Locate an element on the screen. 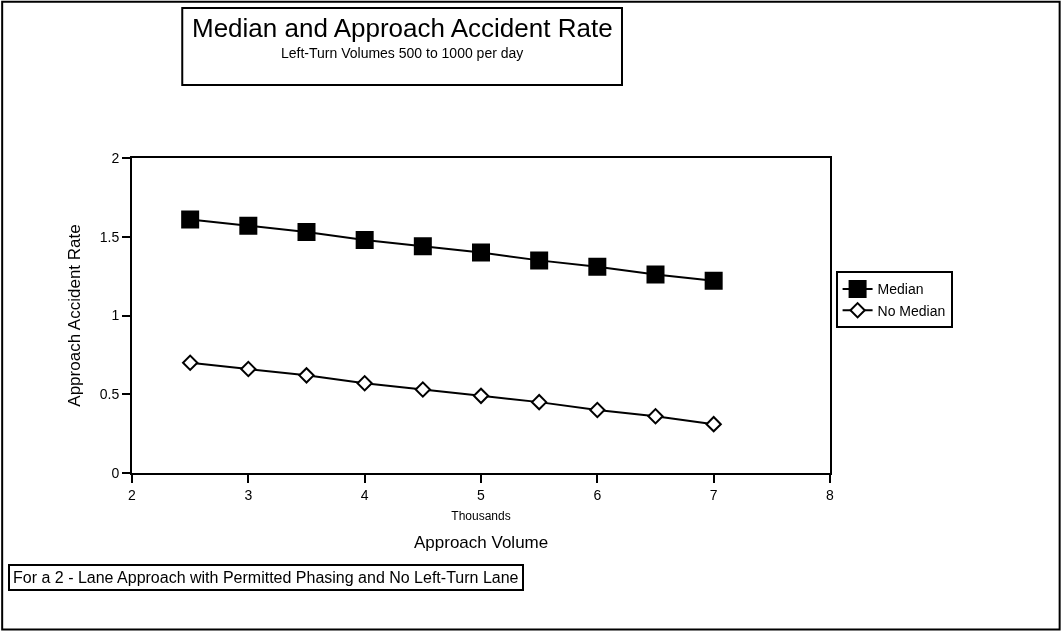 Image resolution: width=1064 pixels, height=636 pixels. legend-label: Median is located at coordinates (900, 289).